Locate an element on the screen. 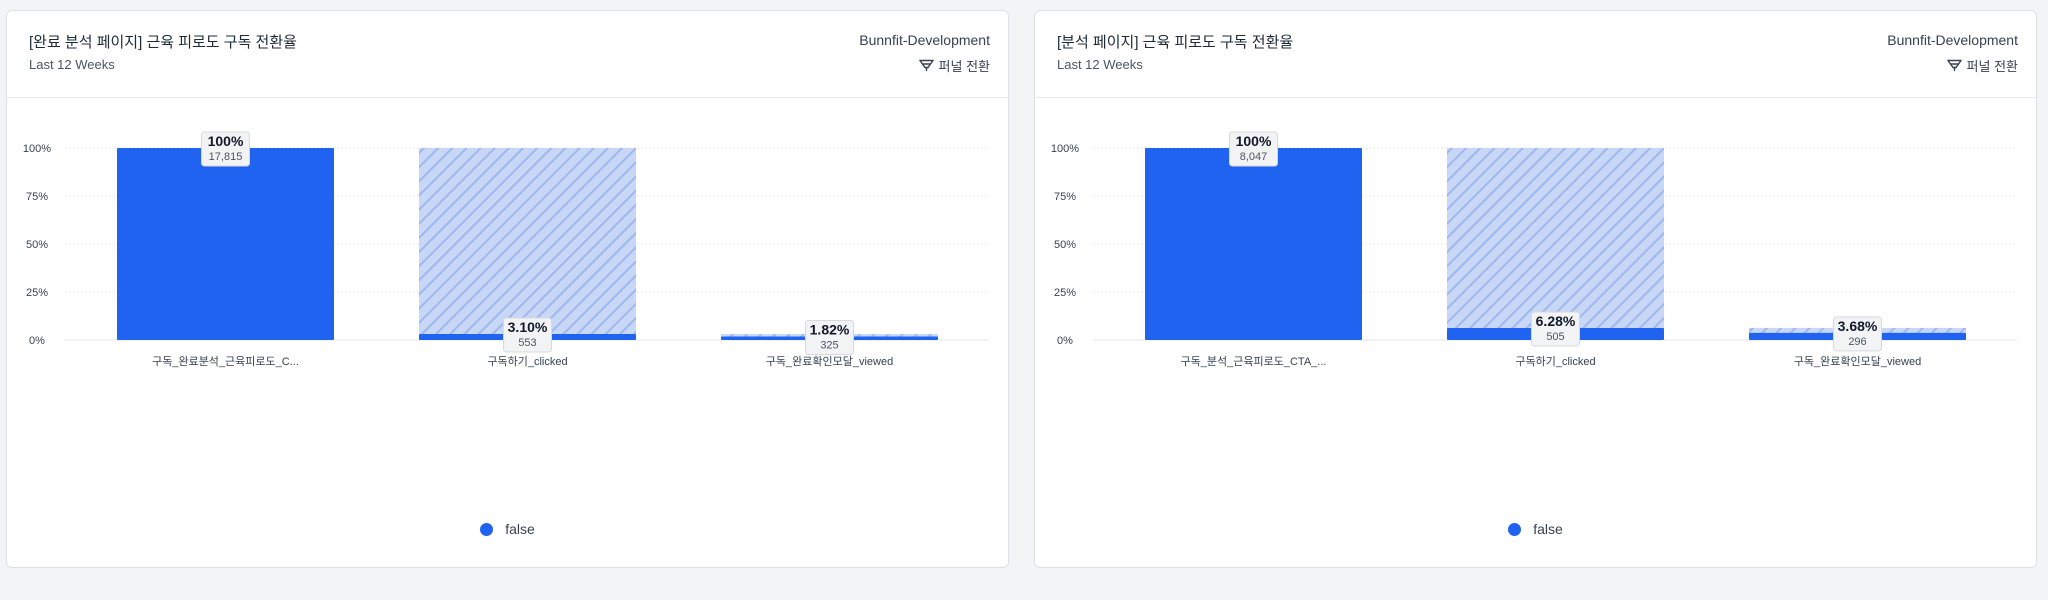  count-label: 325 is located at coordinates (829, 346).